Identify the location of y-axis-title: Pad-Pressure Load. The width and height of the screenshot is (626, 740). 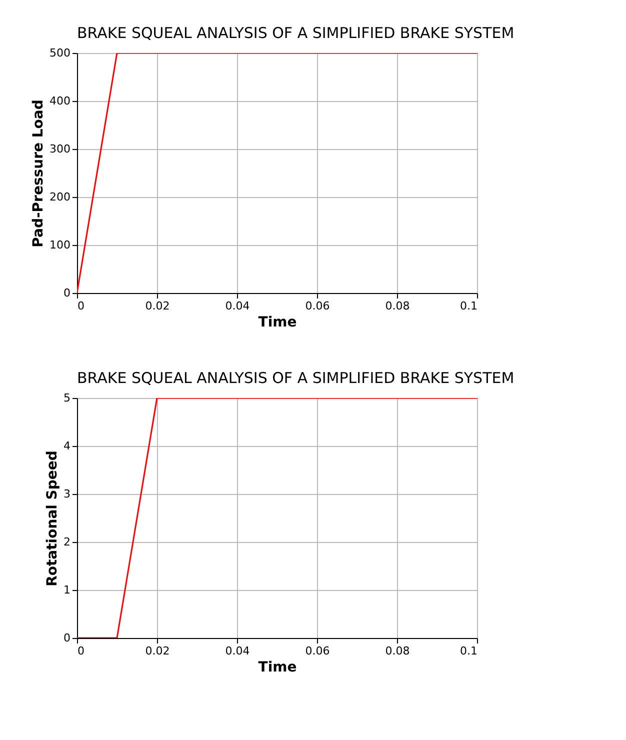
(38, 174).